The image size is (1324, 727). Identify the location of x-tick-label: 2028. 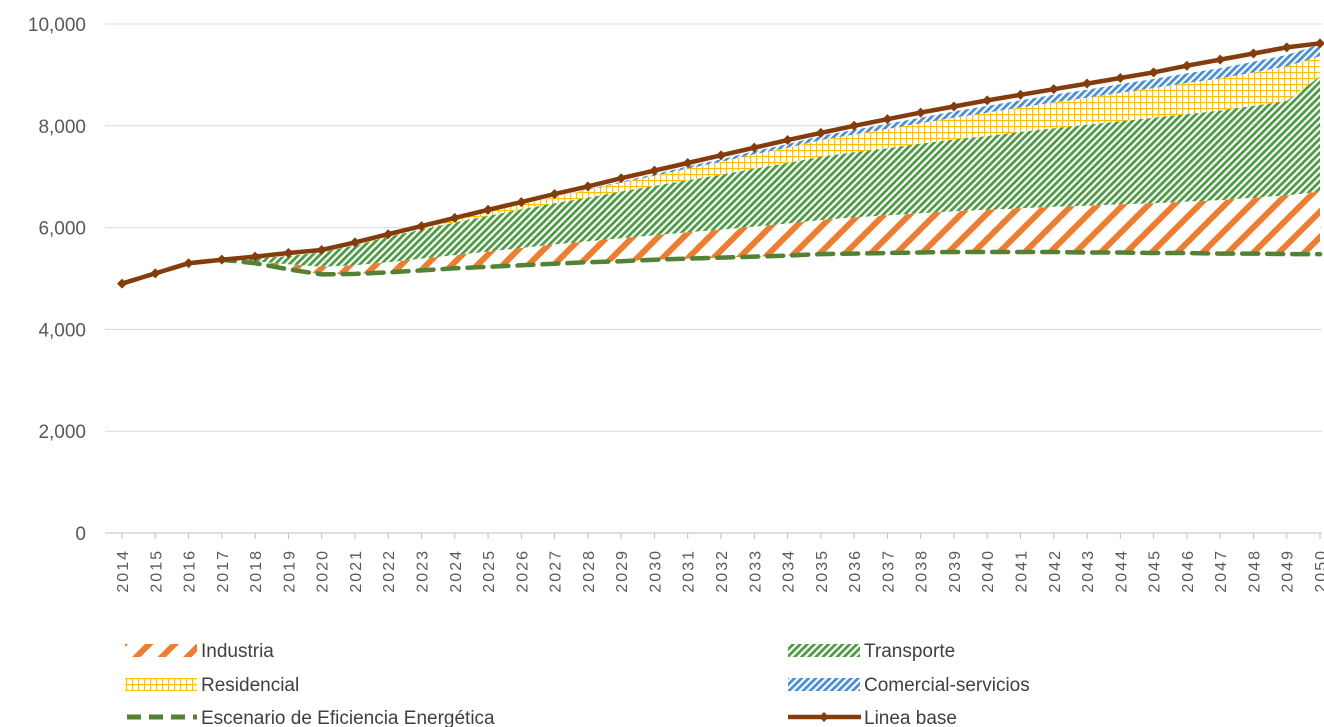
(589, 571).